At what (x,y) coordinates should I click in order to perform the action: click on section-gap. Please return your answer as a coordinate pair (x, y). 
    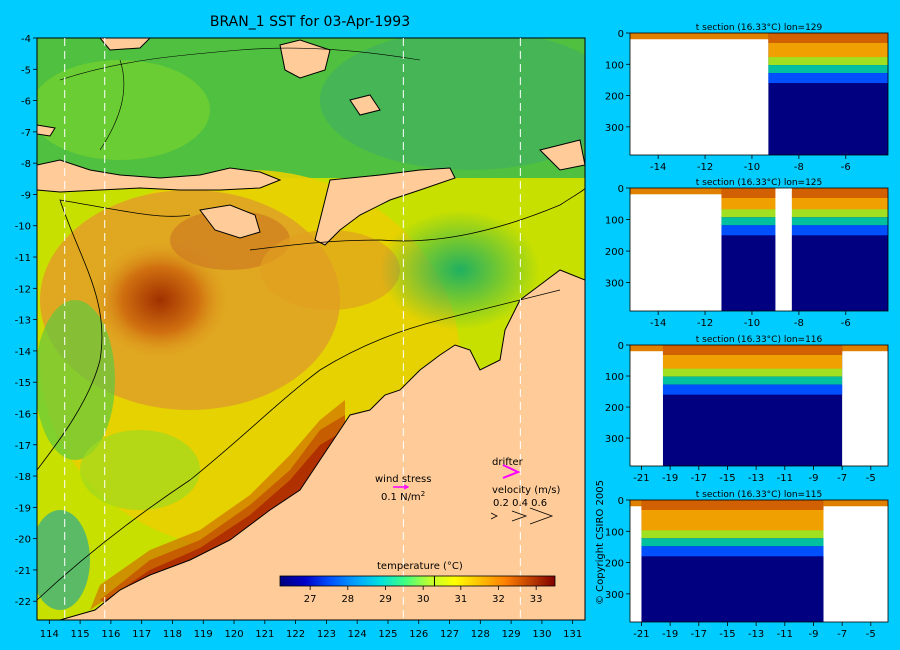
    Looking at the image, I should click on (783, 249).